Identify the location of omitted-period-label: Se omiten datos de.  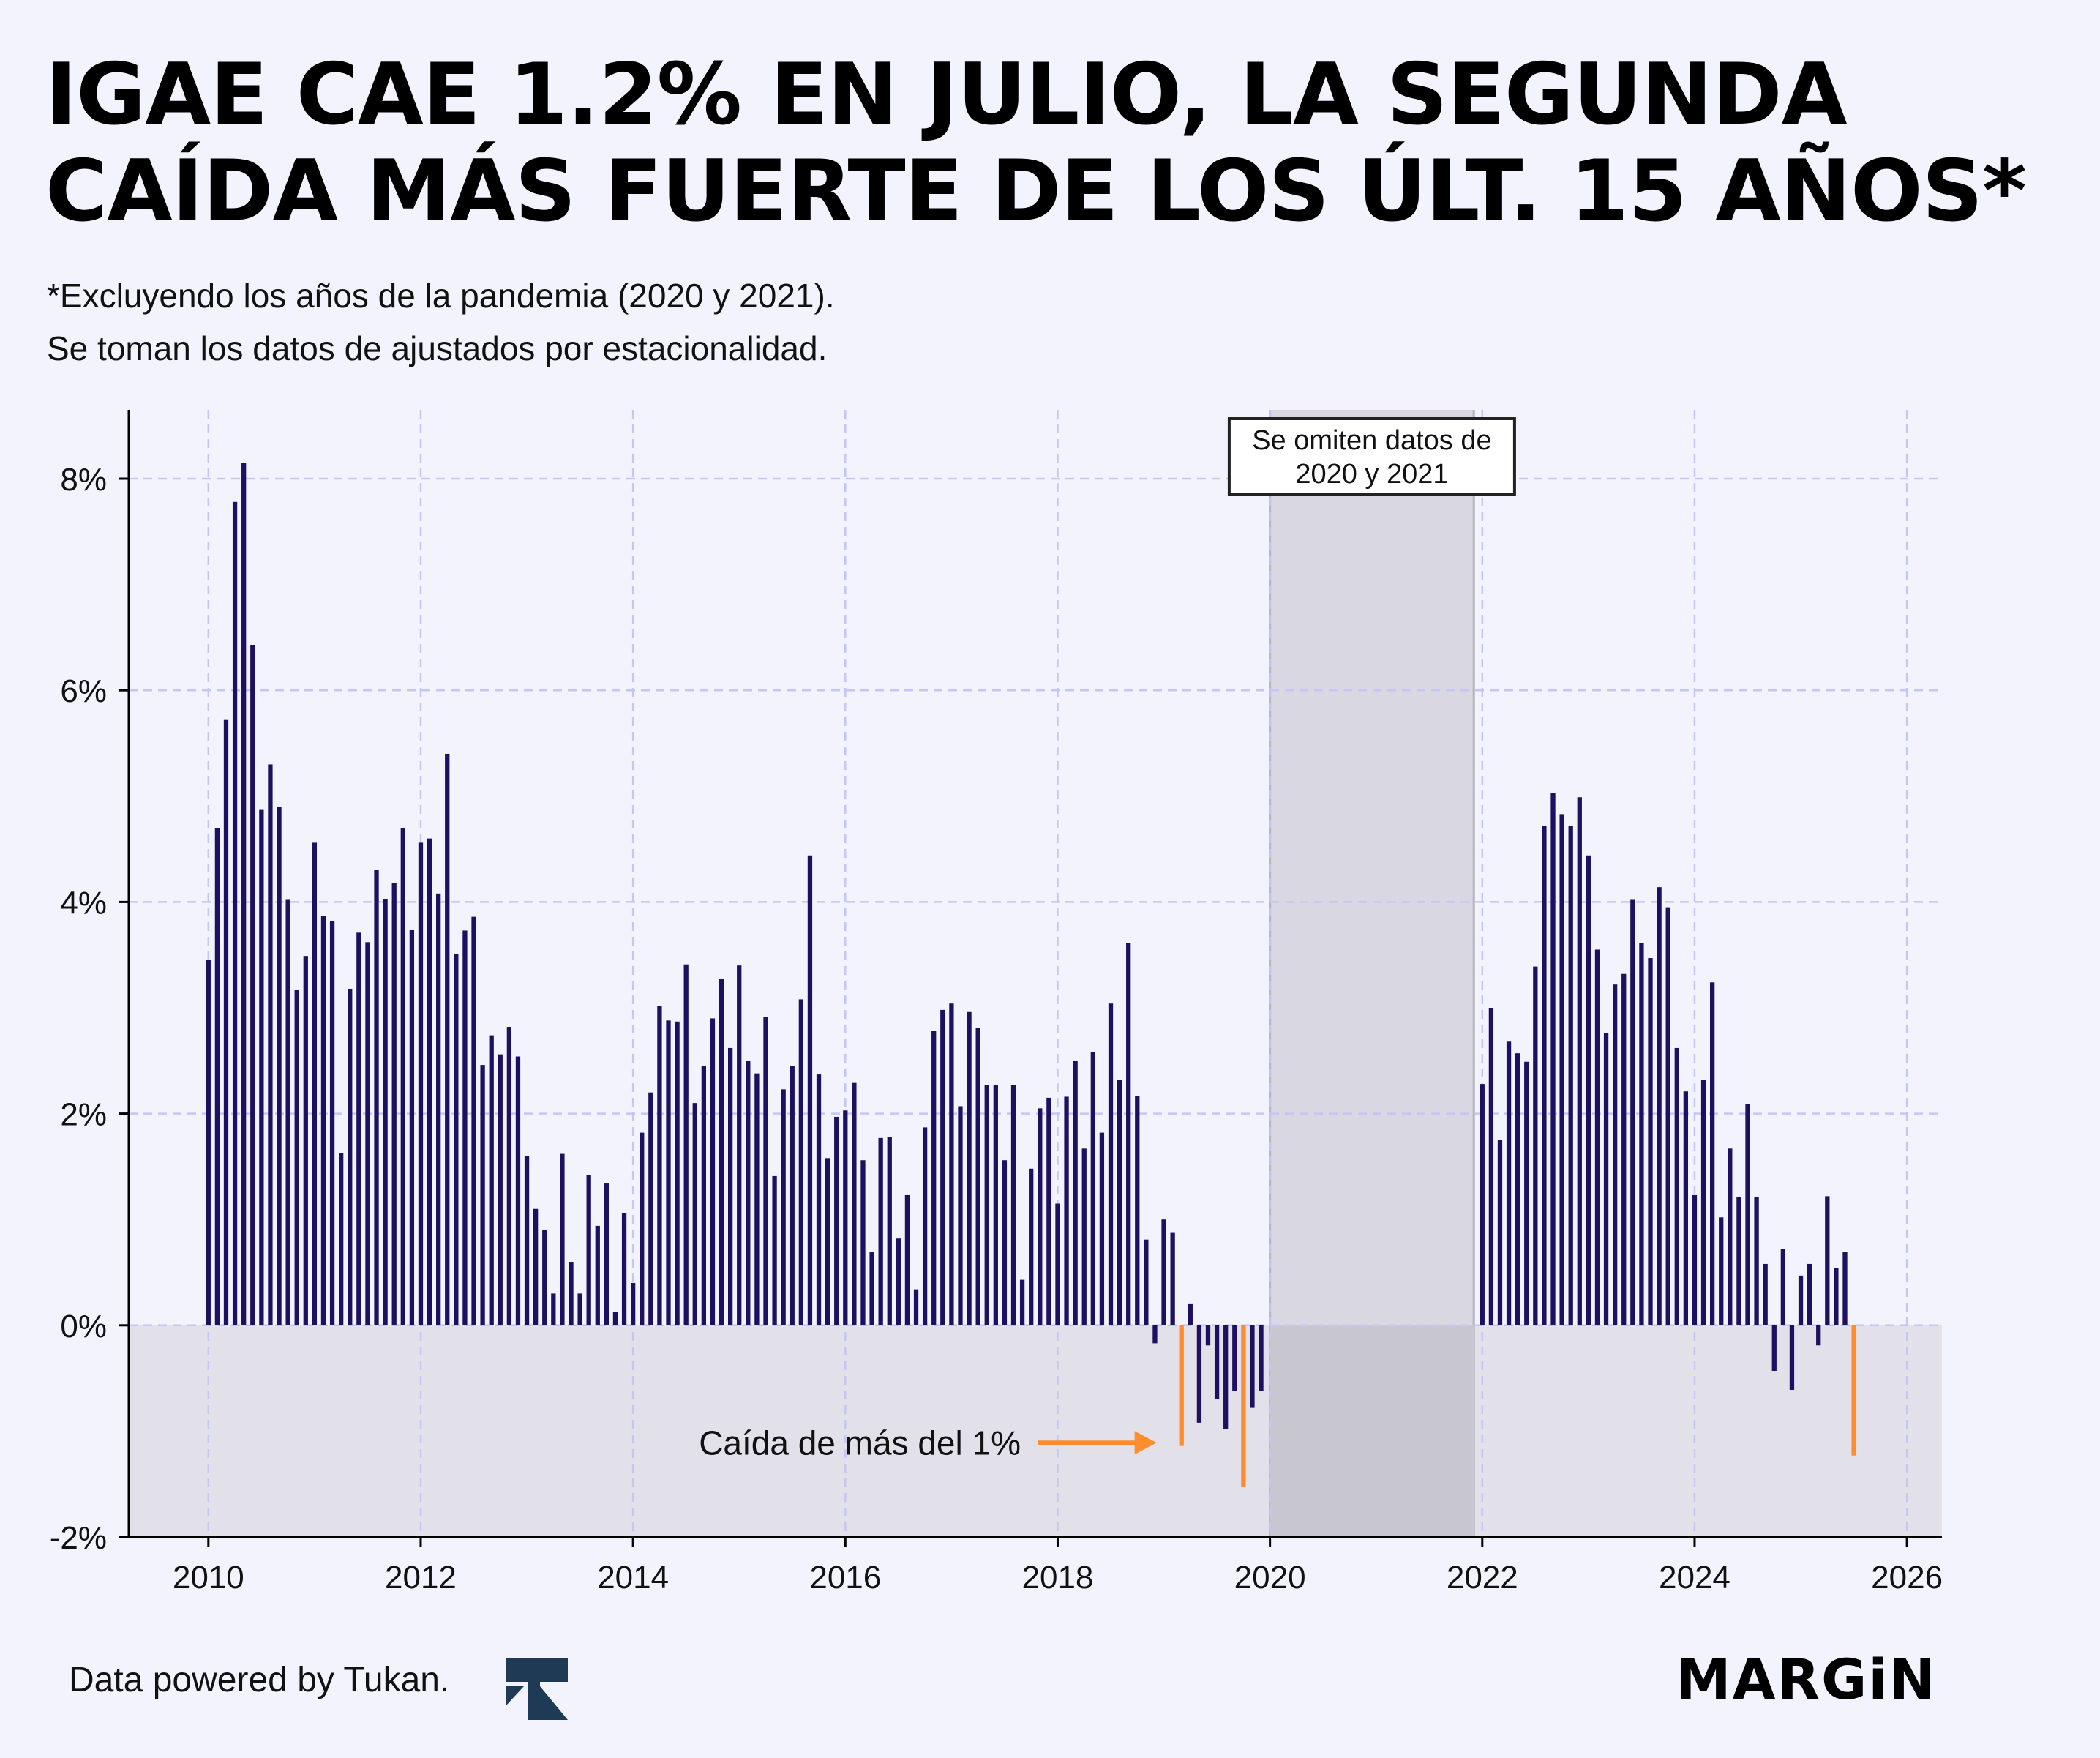
(1371, 440).